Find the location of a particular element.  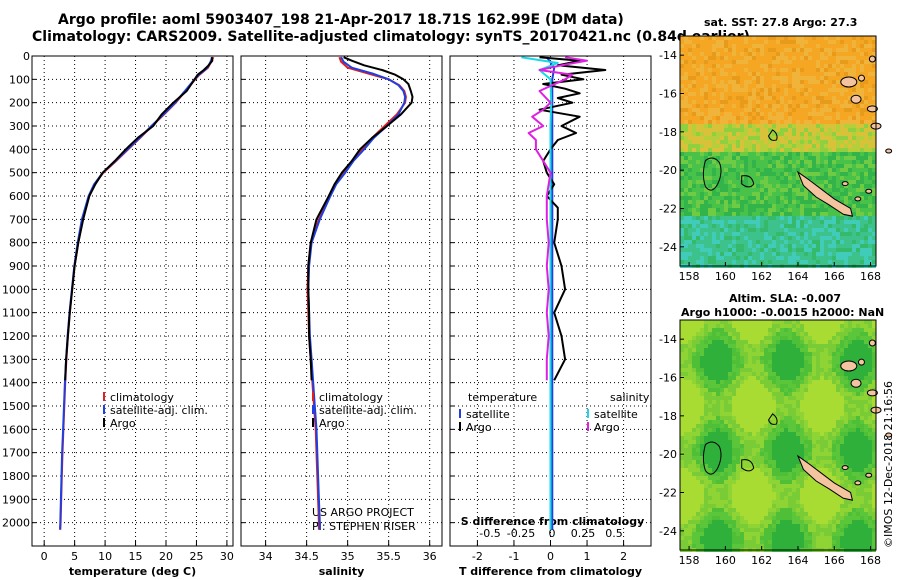

y-tick-label: 1000 is located at coordinates (16, 289).